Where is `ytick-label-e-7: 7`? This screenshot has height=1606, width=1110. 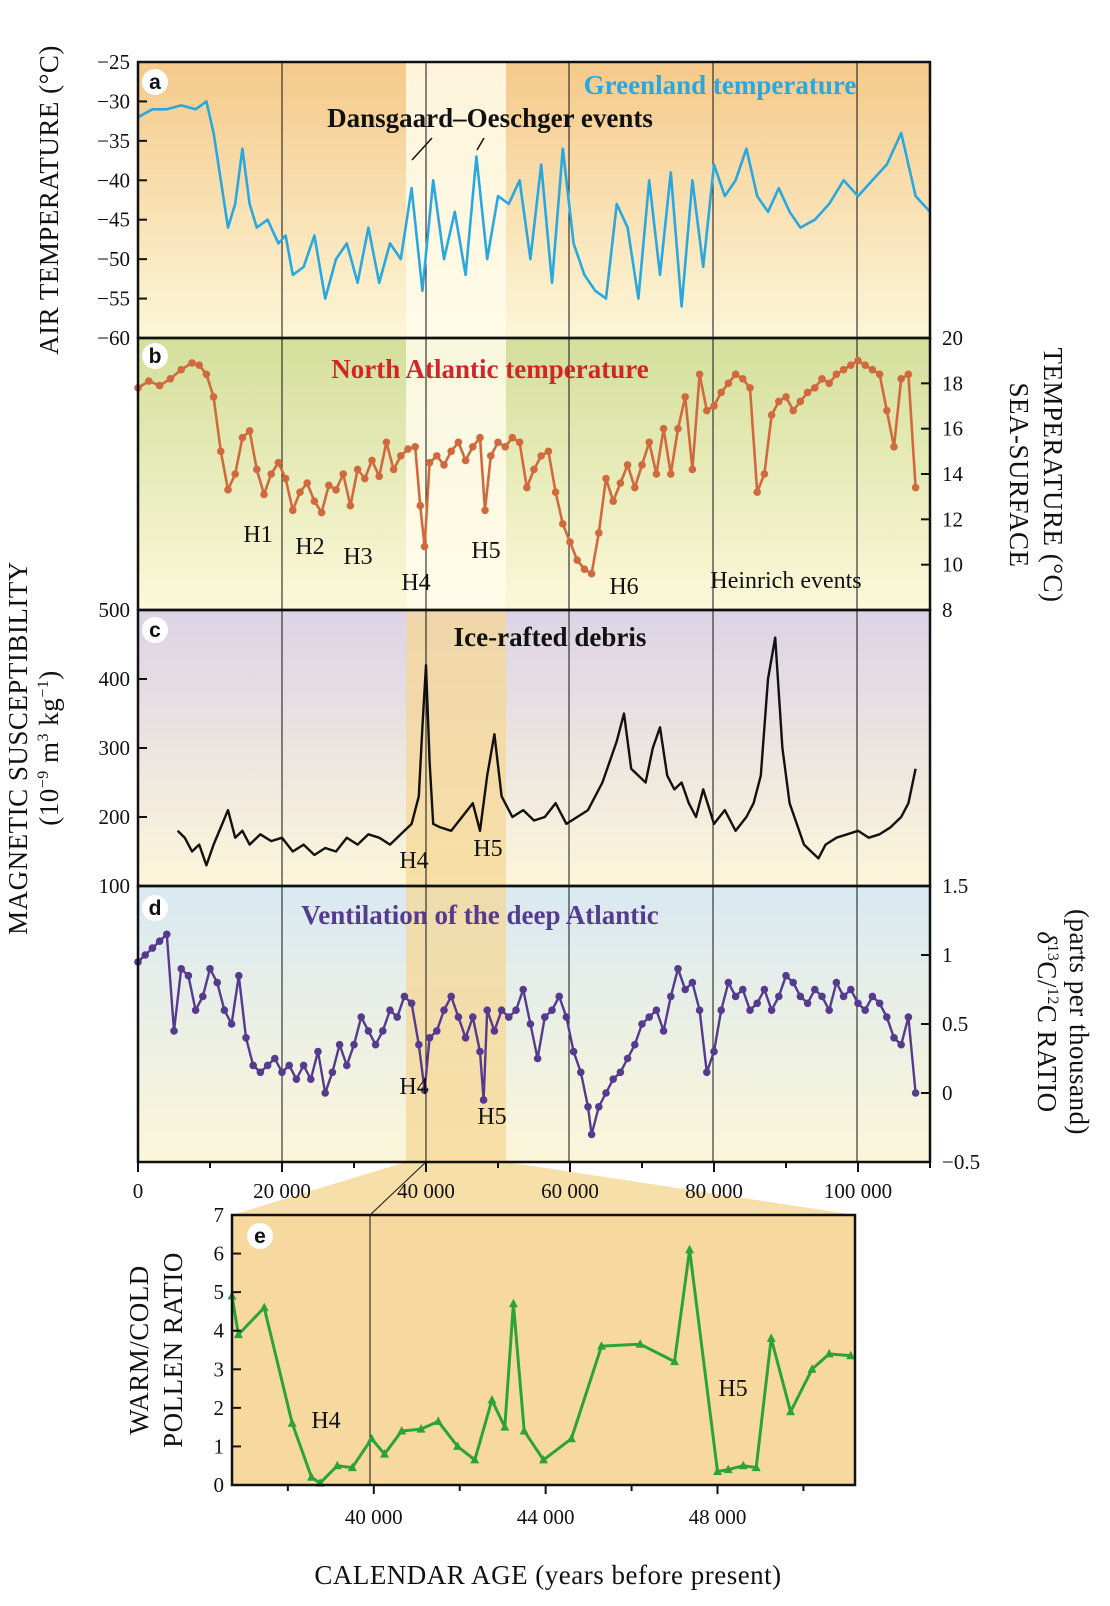
ytick-label-e-7: 7 is located at coordinates (219, 1215).